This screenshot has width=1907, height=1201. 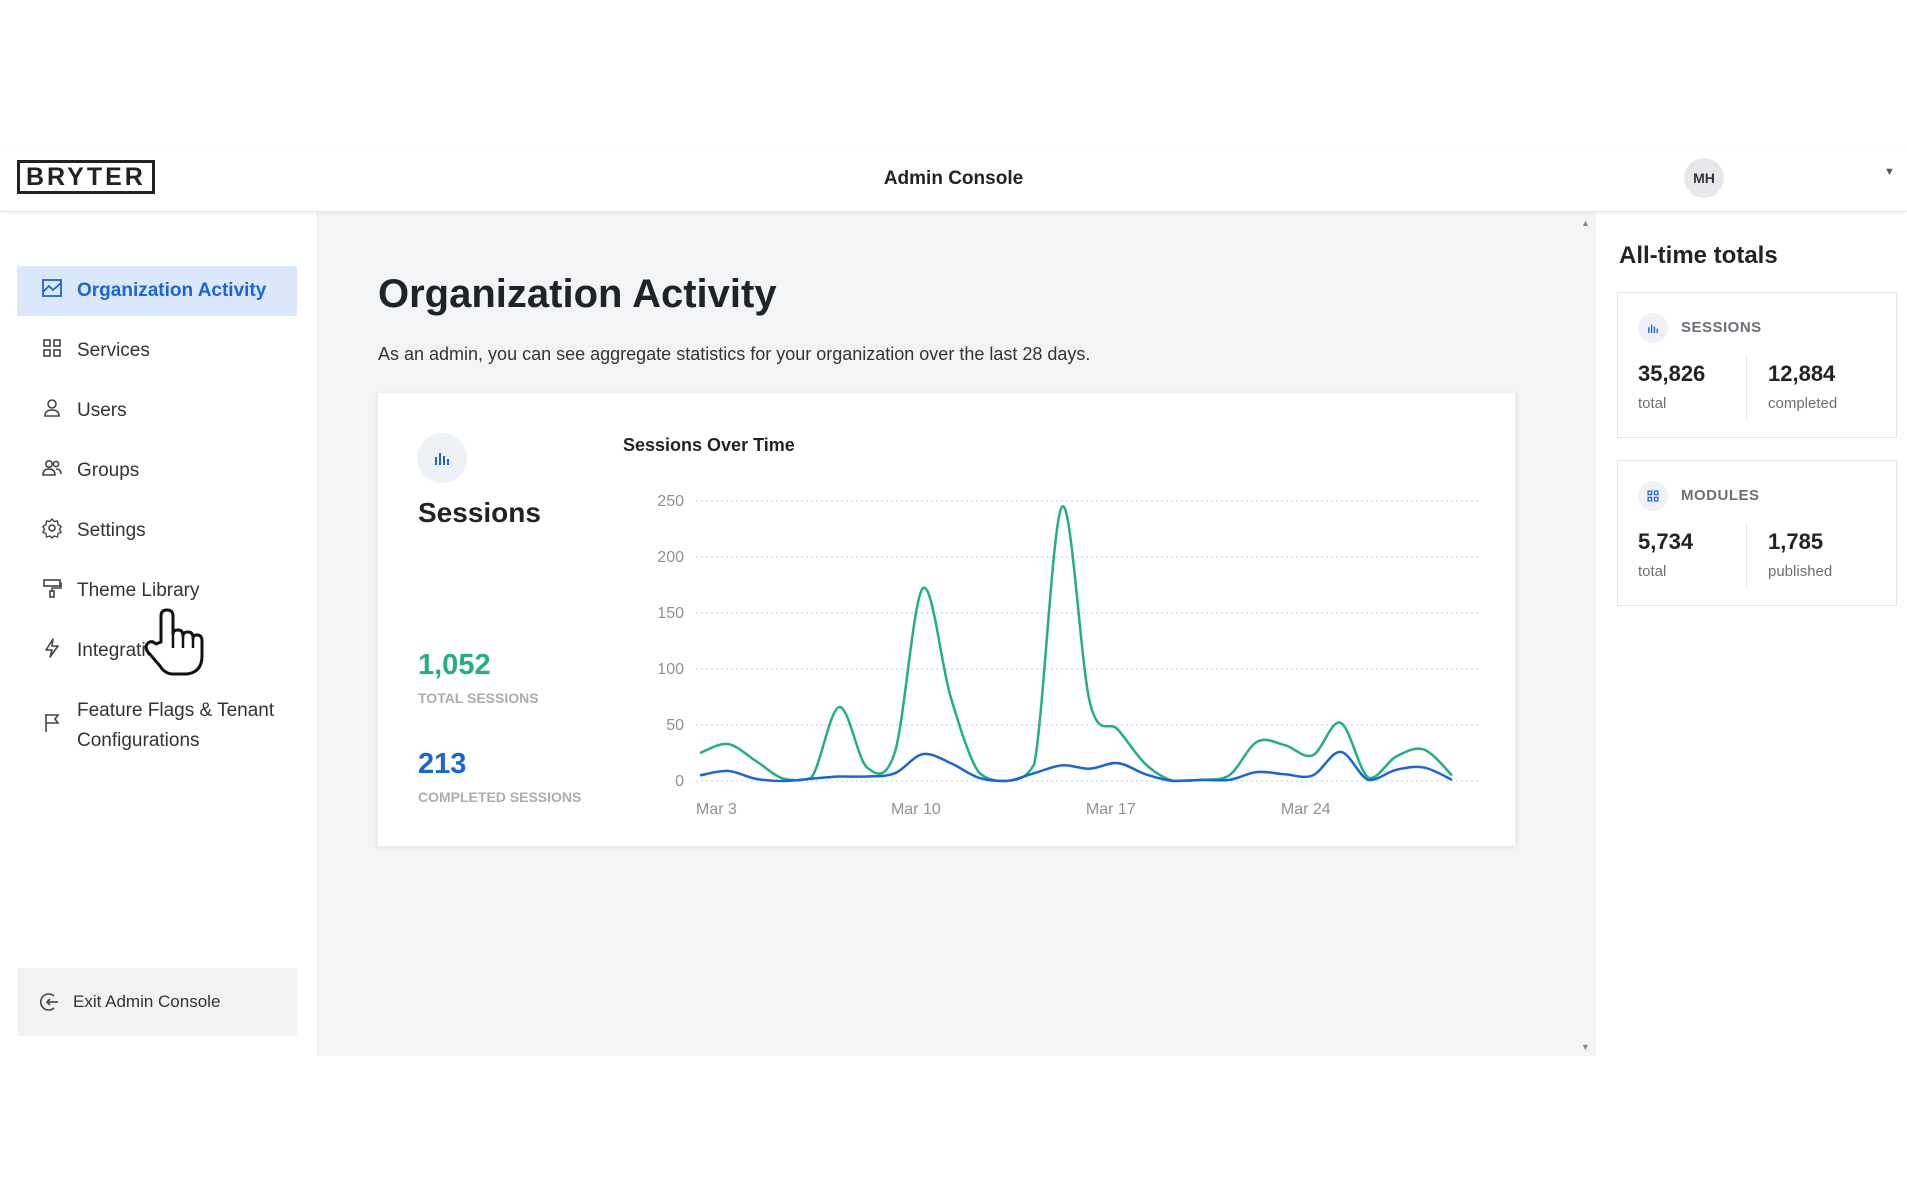 What do you see at coordinates (52, 528) in the screenshot?
I see `gear-icon` at bounding box center [52, 528].